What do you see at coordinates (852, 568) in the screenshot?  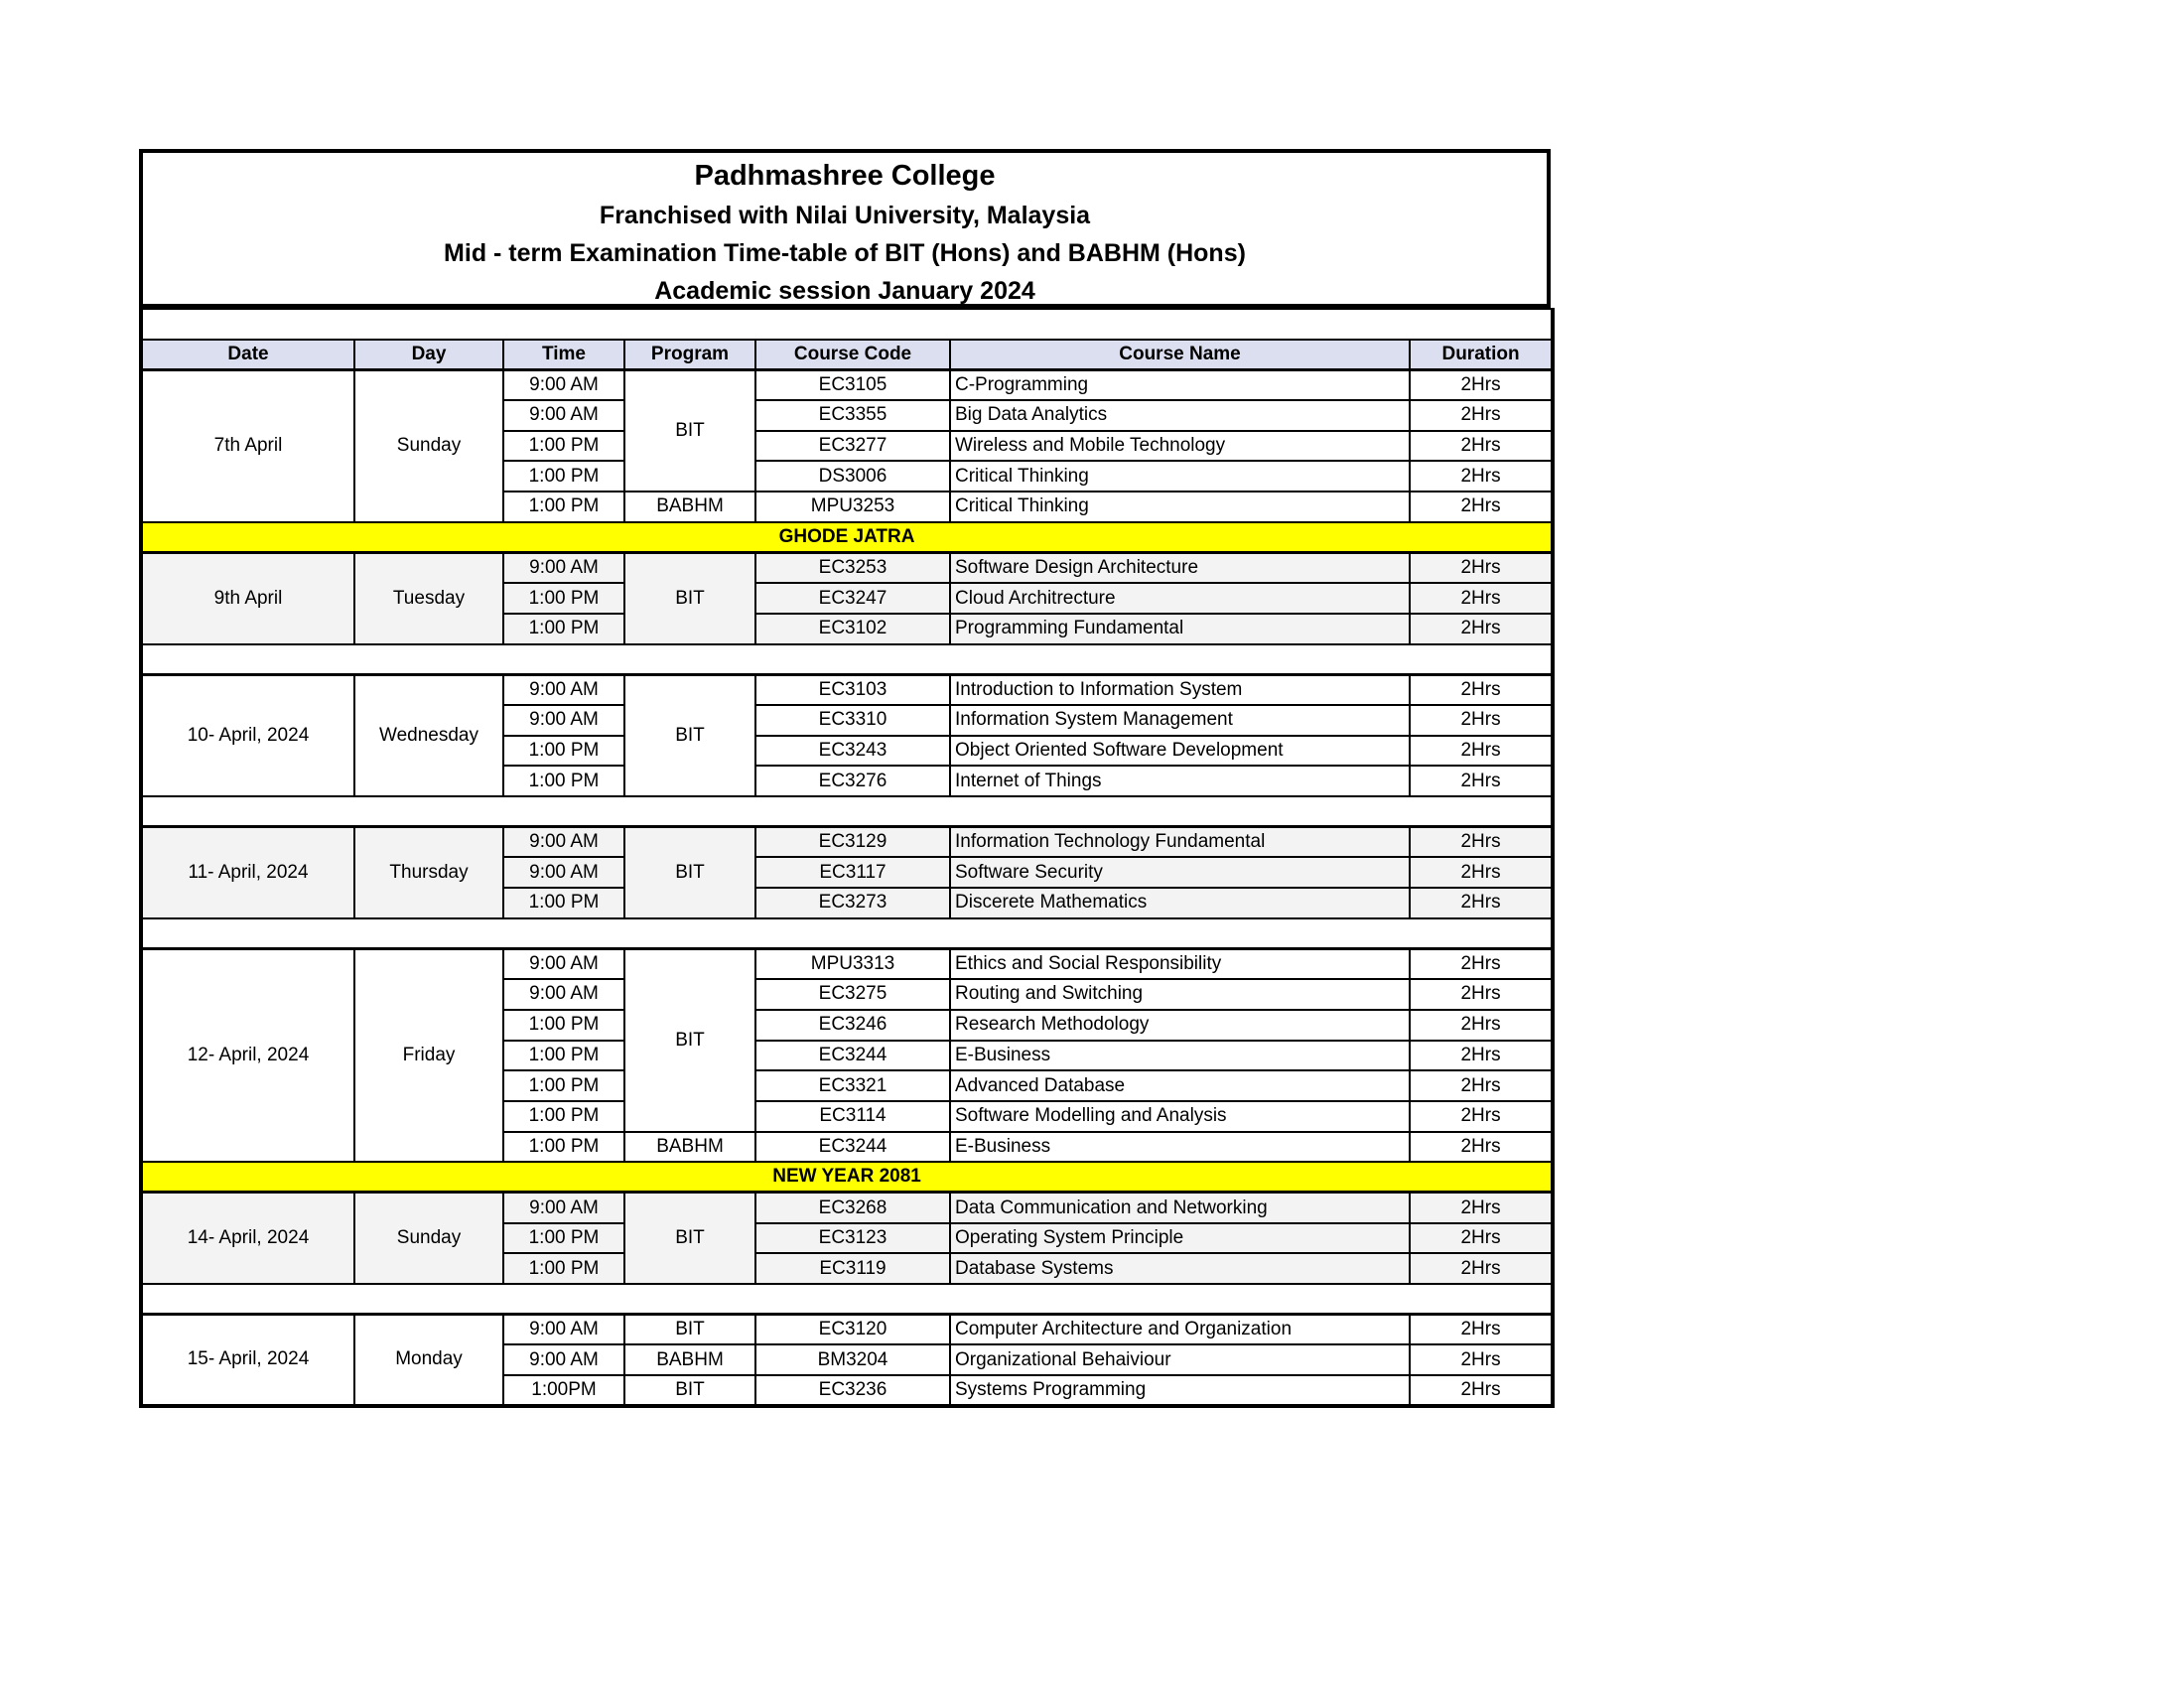 I see `course-code-cell: EC3253` at bounding box center [852, 568].